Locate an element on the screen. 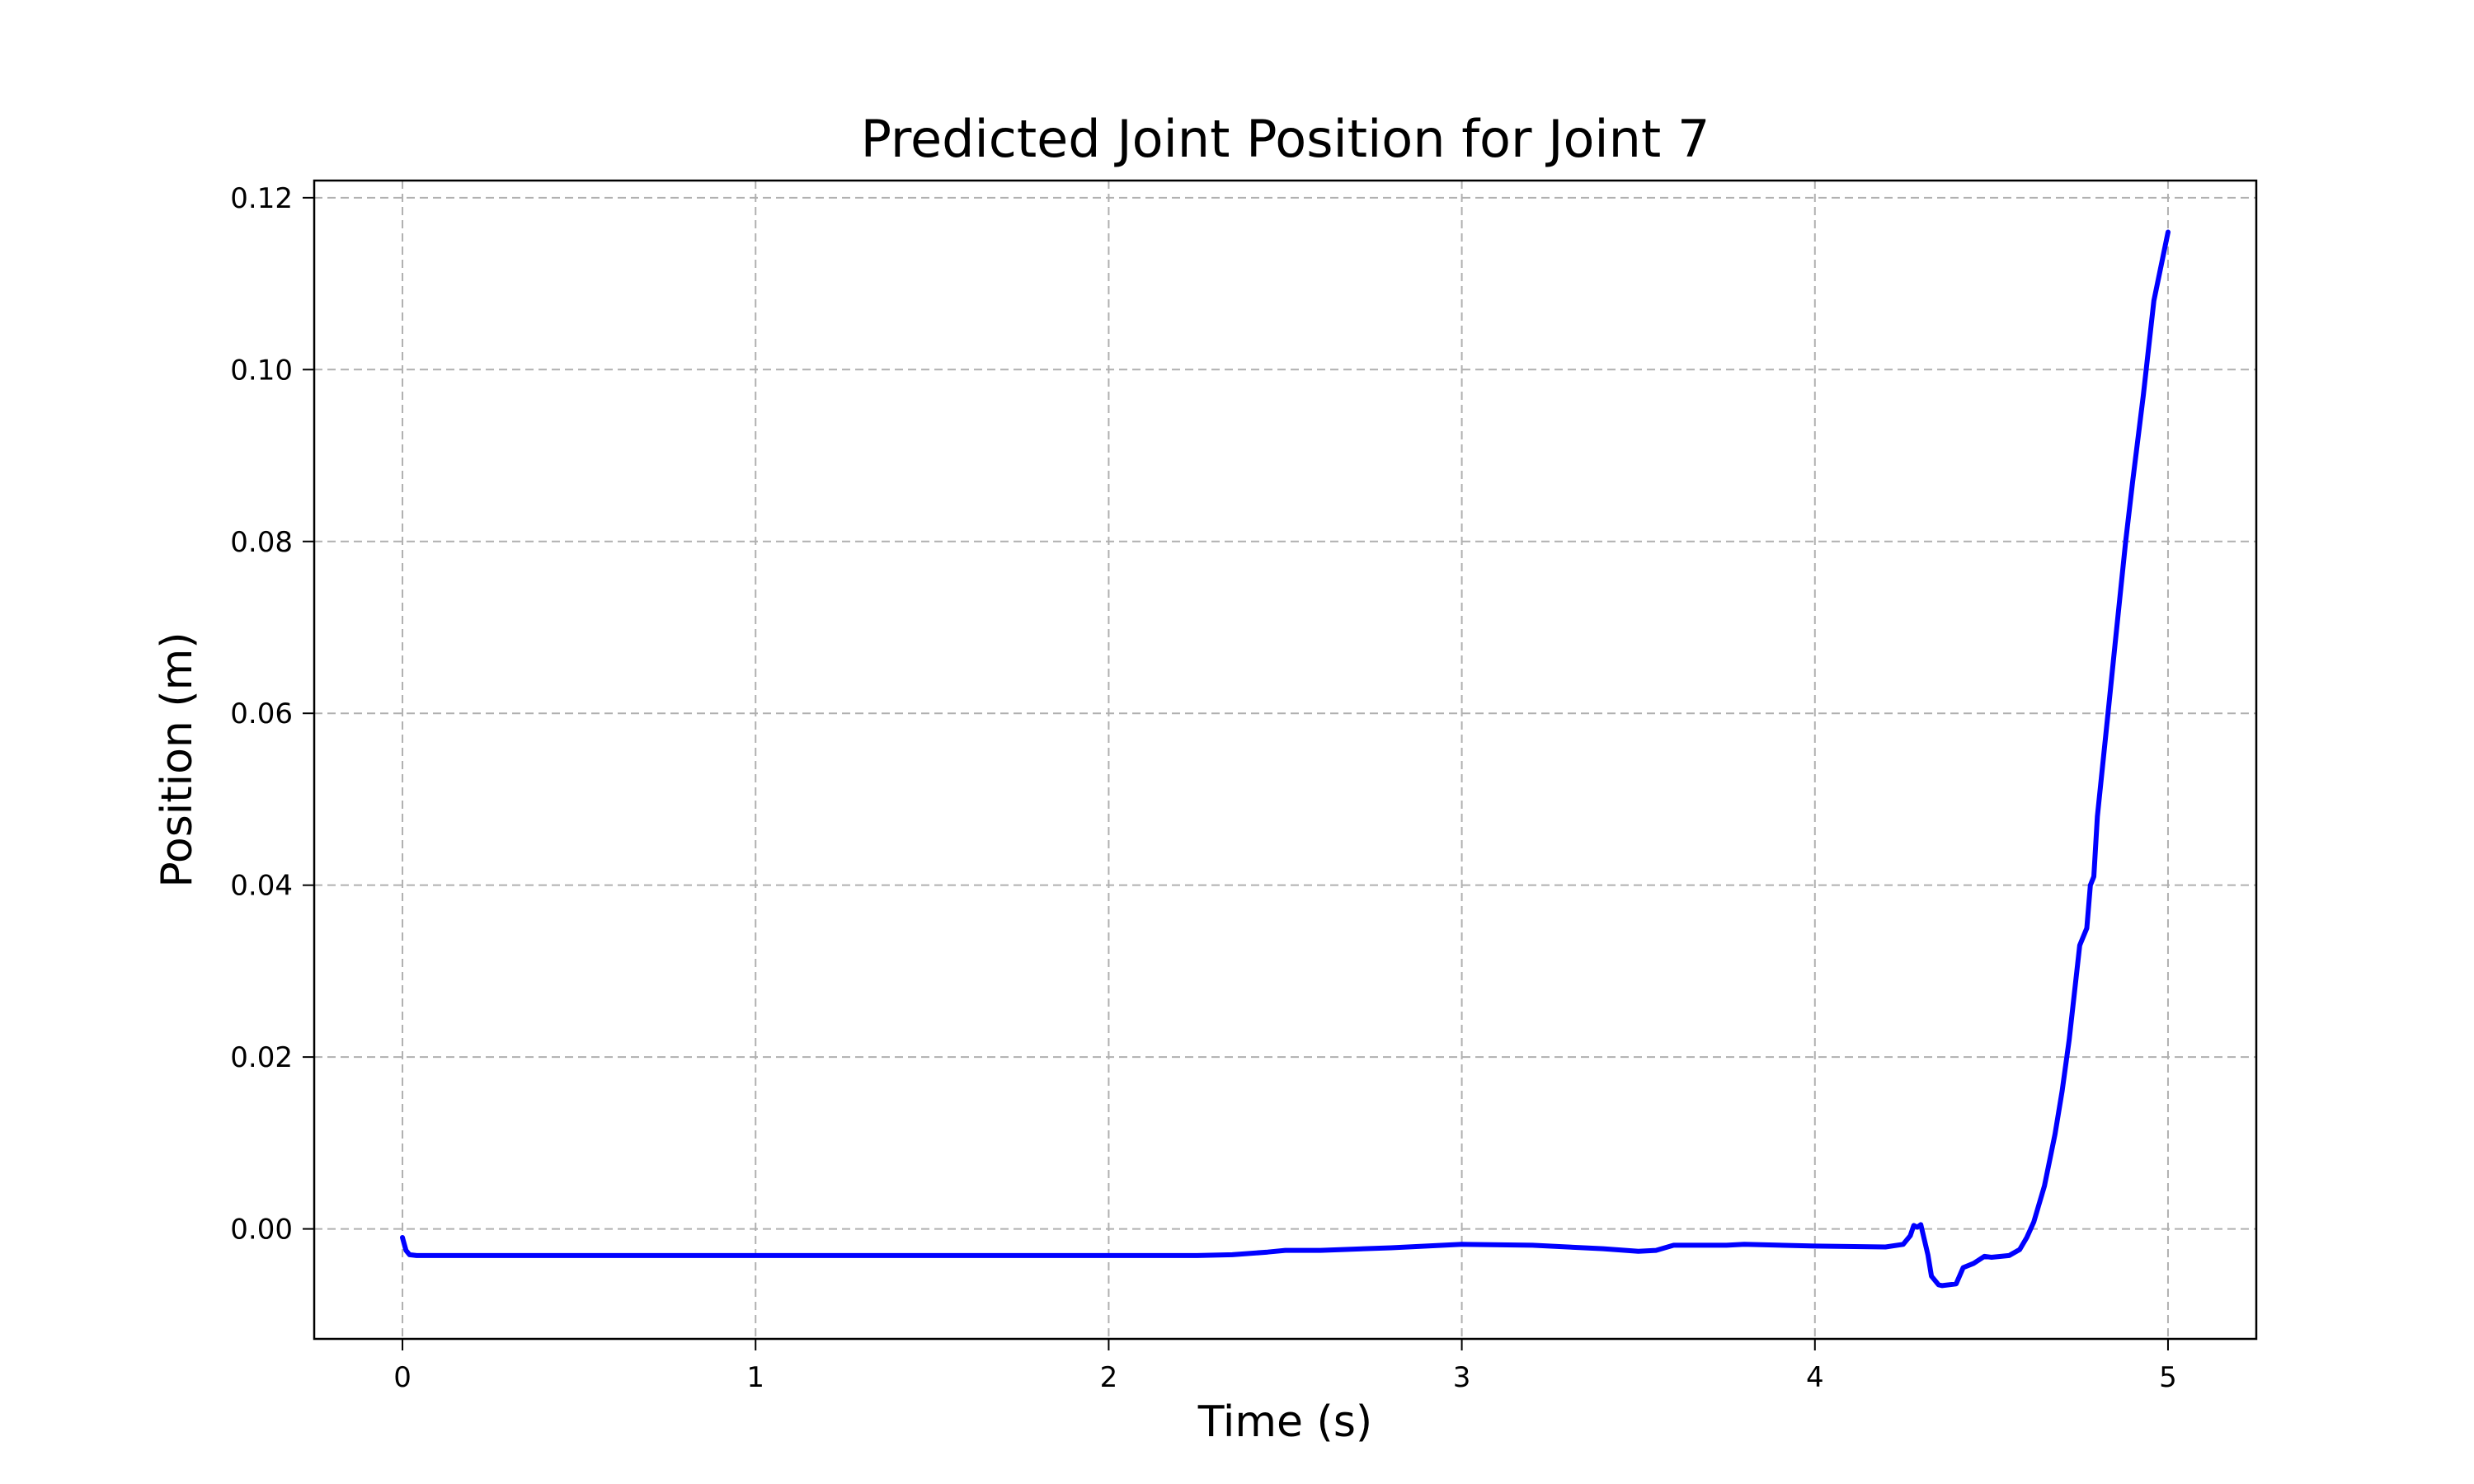 Image resolution: width=2474 pixels, height=1484 pixels. y-tick-label: 0.02 is located at coordinates (261, 1057).